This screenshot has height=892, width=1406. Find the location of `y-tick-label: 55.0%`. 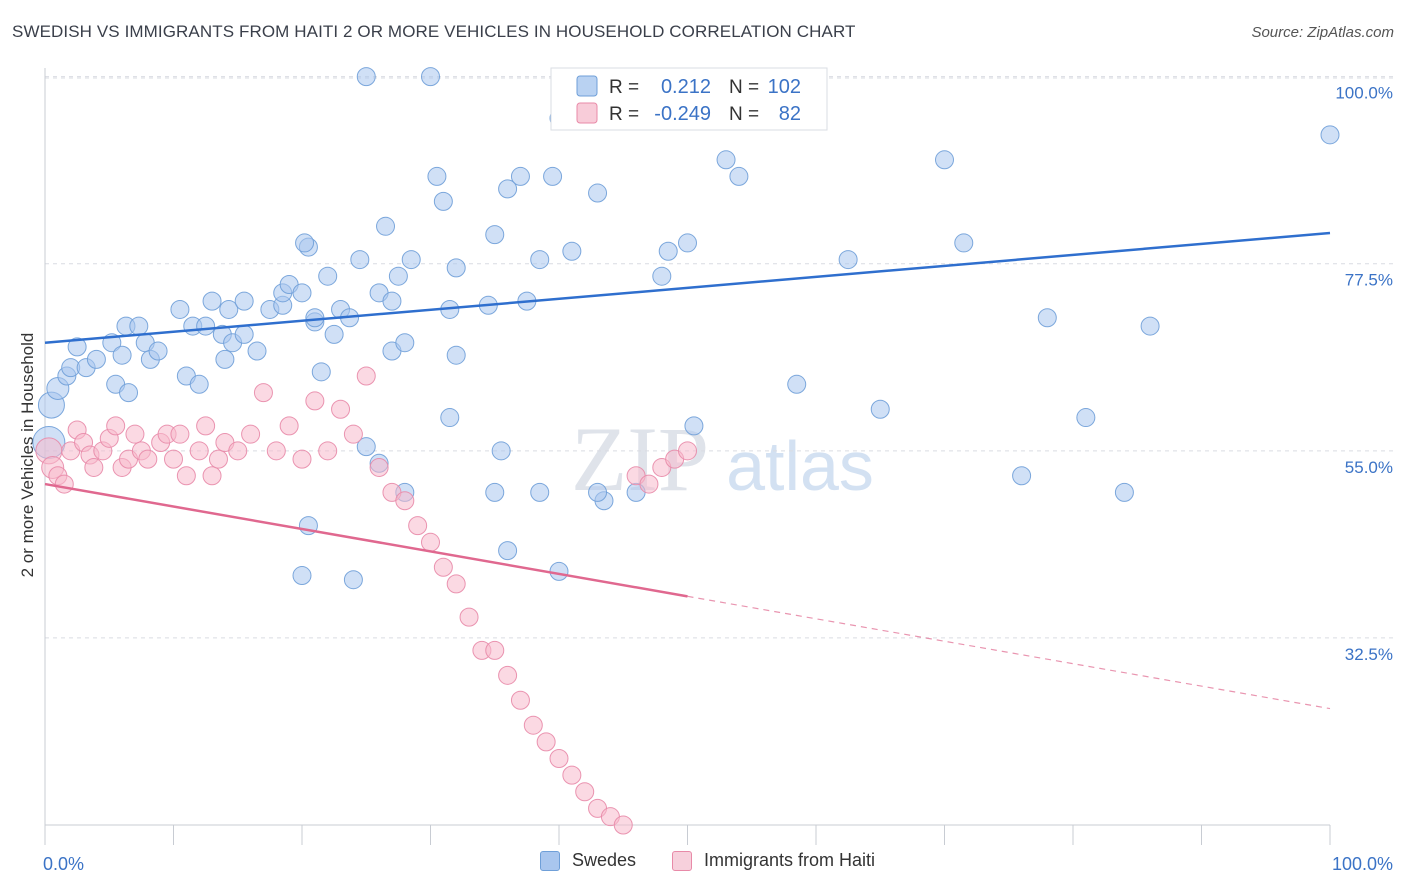

y-tick-label: 55.0% is located at coordinates (1369, 467).